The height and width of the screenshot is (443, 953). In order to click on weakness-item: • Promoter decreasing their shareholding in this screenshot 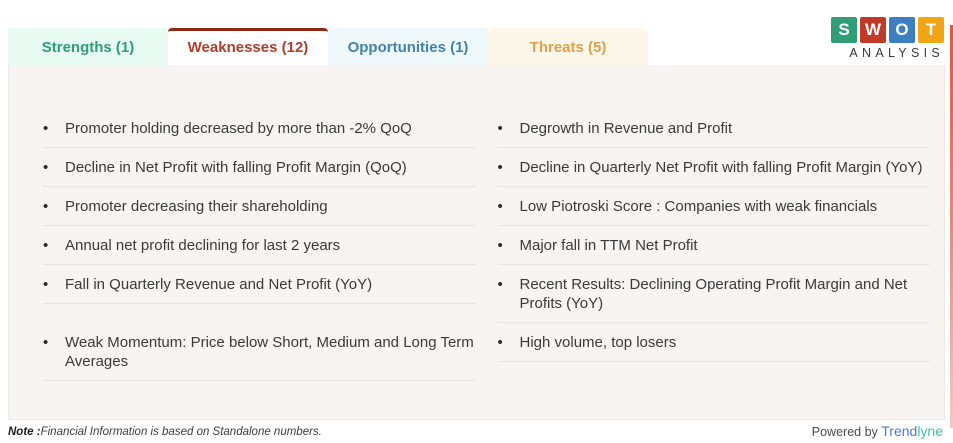, I will do `click(261, 206)`.